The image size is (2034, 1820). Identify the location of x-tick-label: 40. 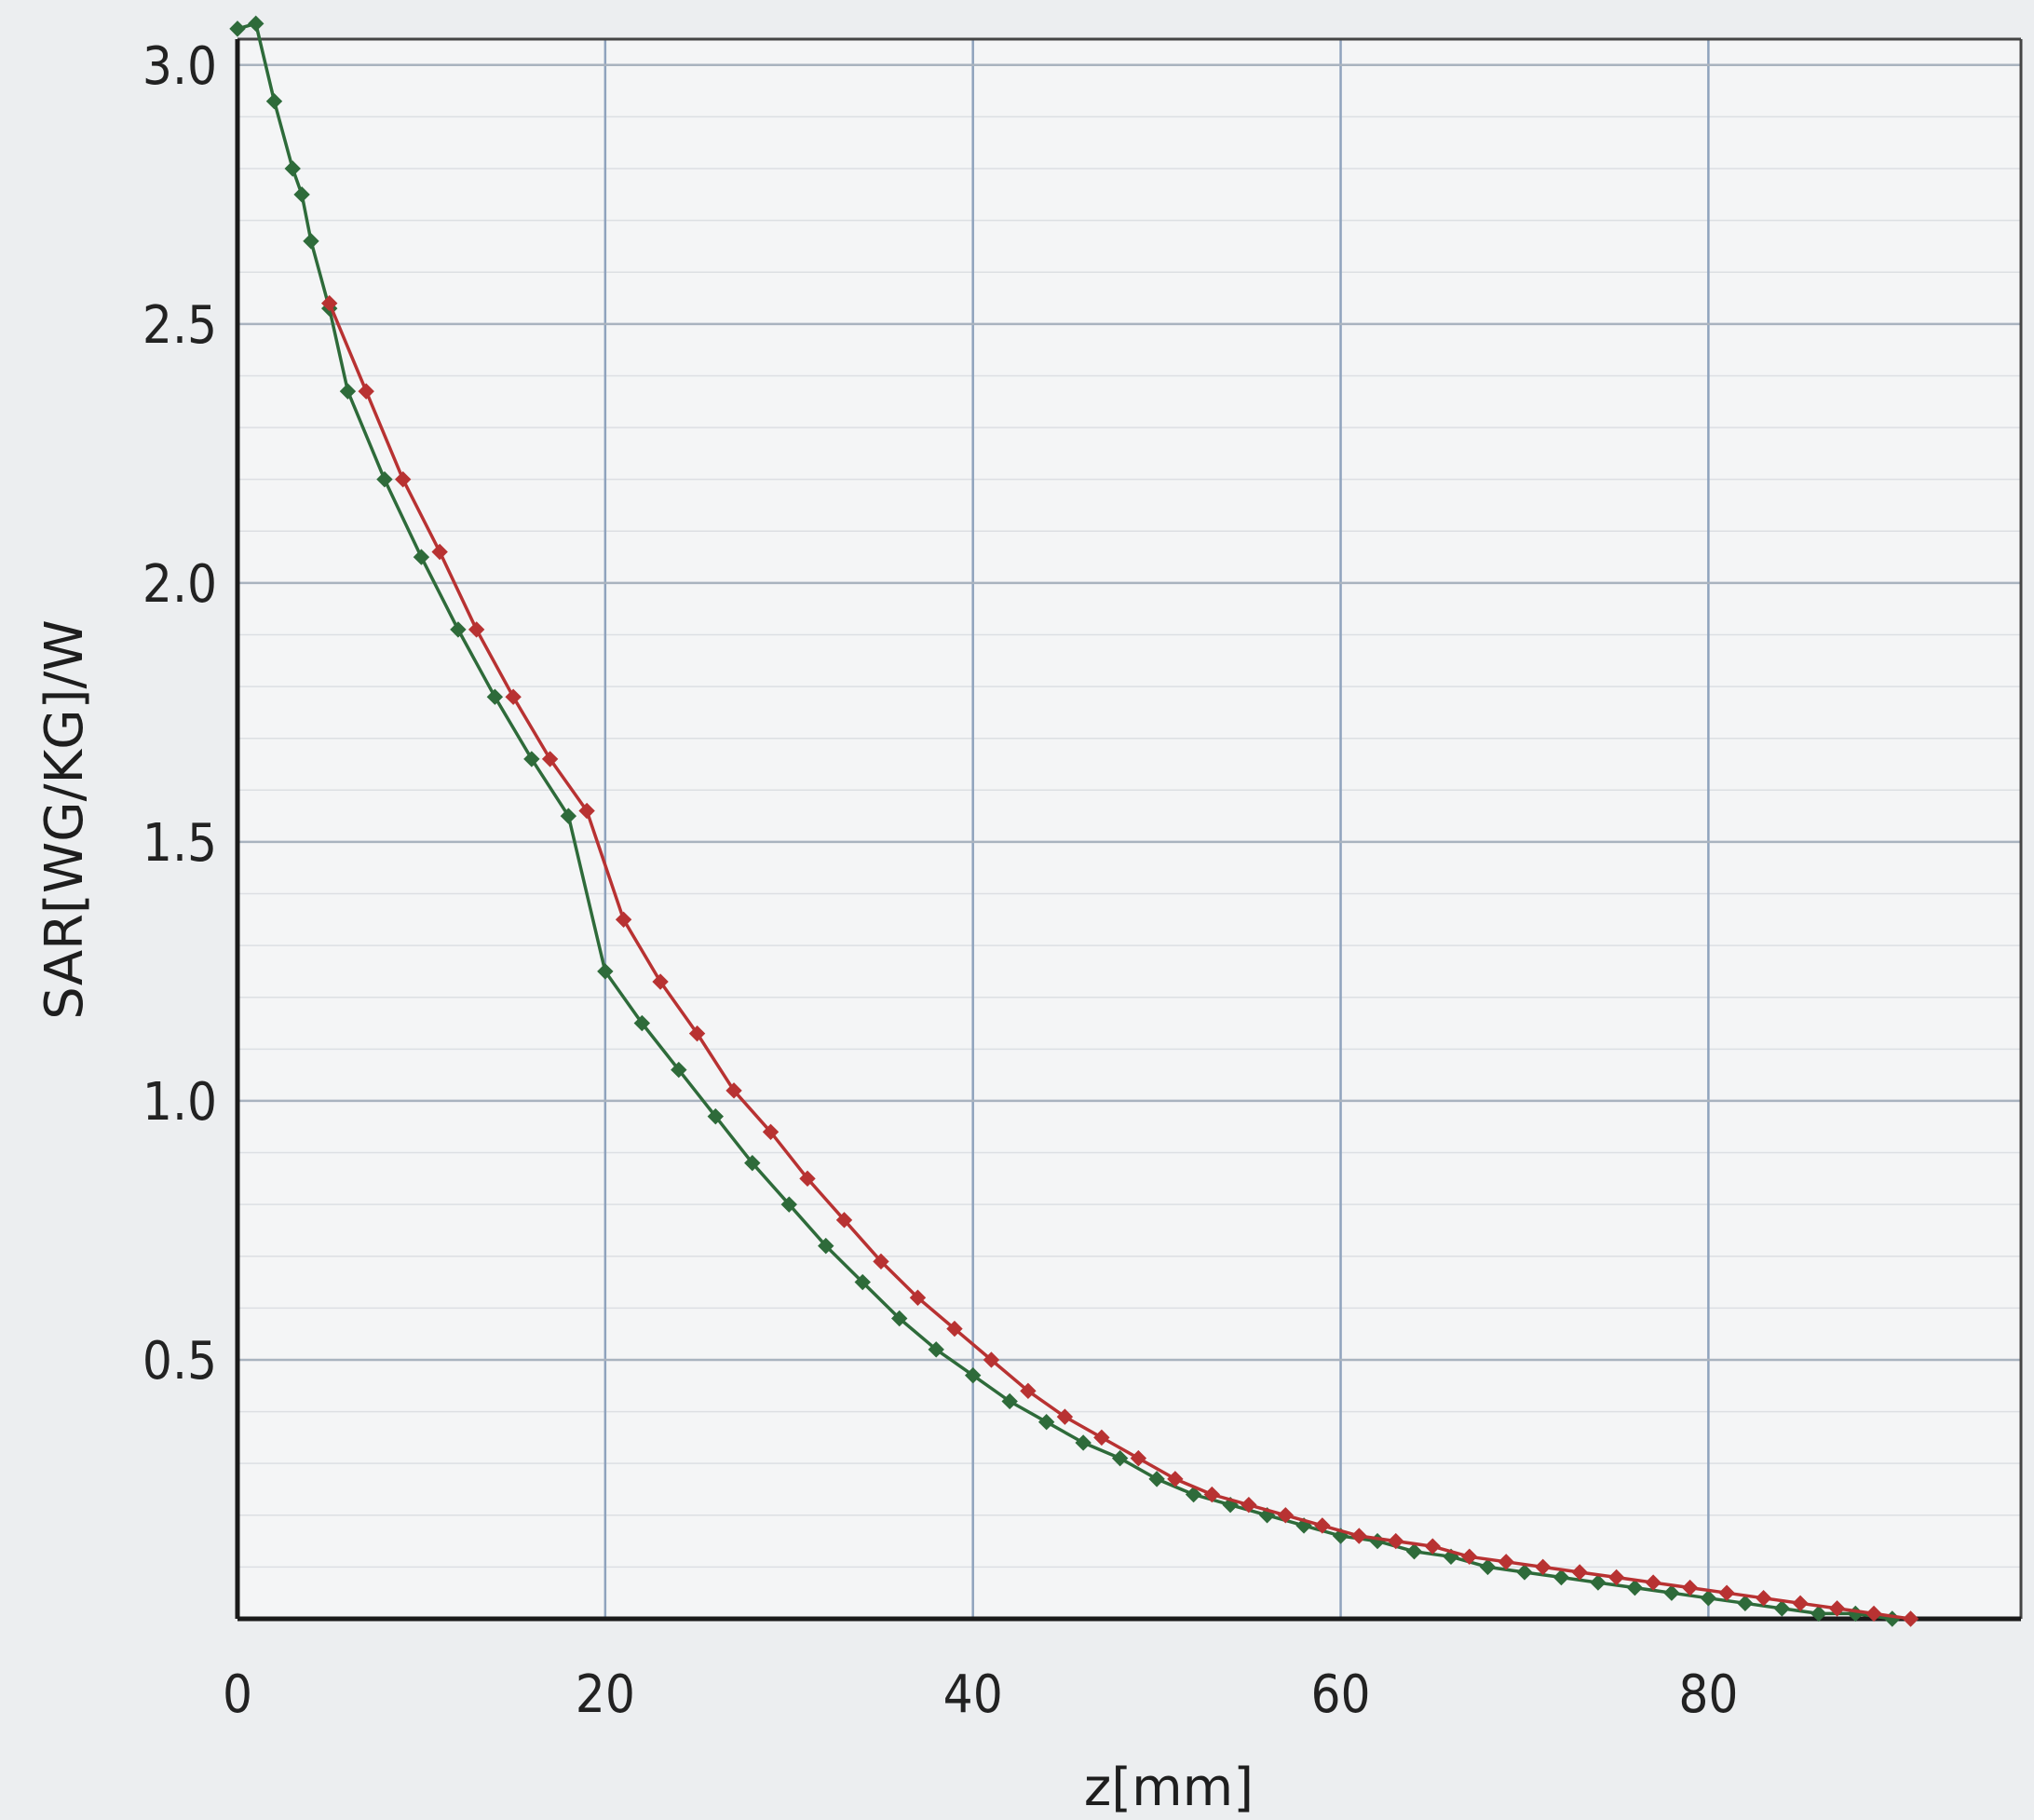
(973, 1694).